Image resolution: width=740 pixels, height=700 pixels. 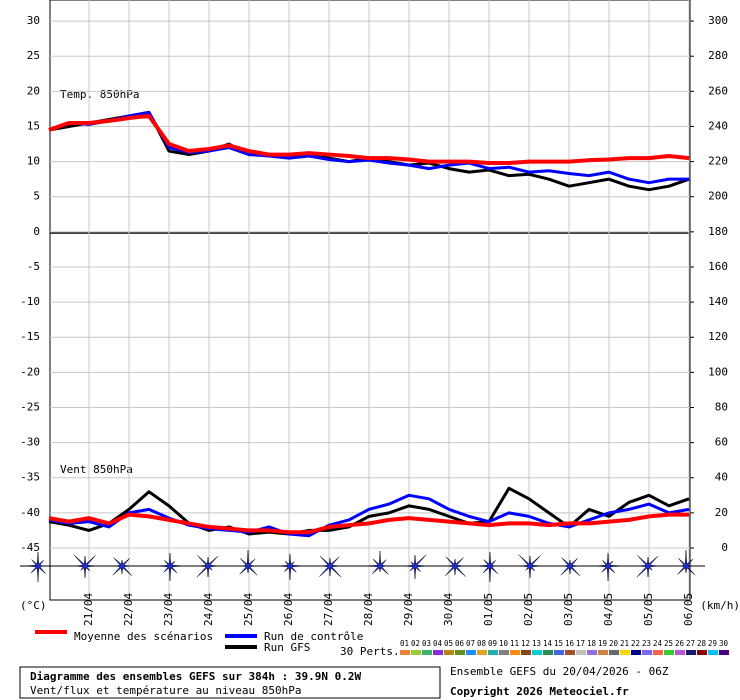 I want to click on pert-label: 14, so click(x=548, y=643).